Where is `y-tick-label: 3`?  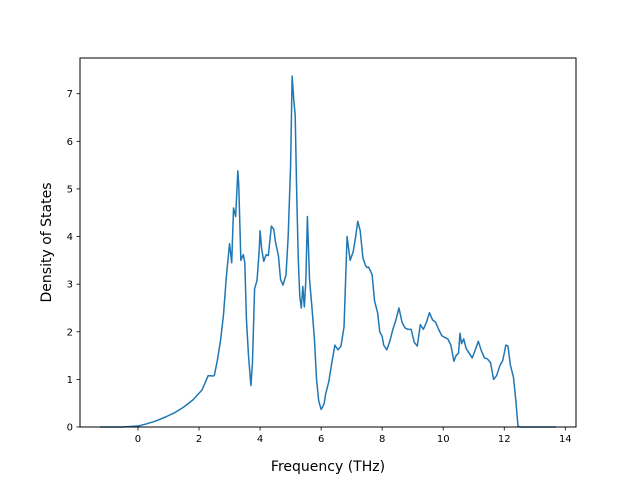 y-tick-label: 3 is located at coordinates (70, 285).